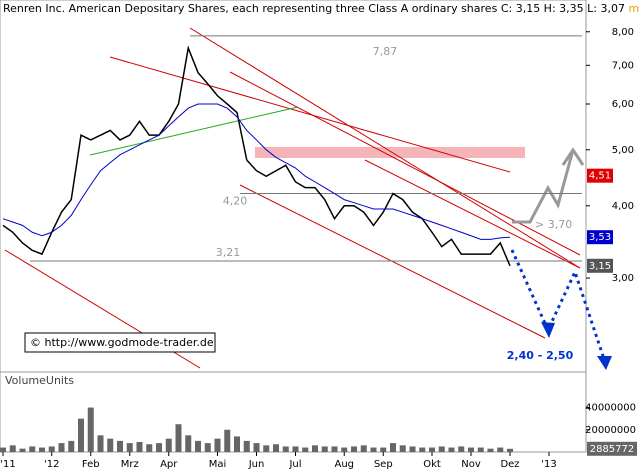 This screenshot has width=639, height=474. Describe the element at coordinates (228, 252) in the screenshot. I see `level-label: 3,21` at that location.